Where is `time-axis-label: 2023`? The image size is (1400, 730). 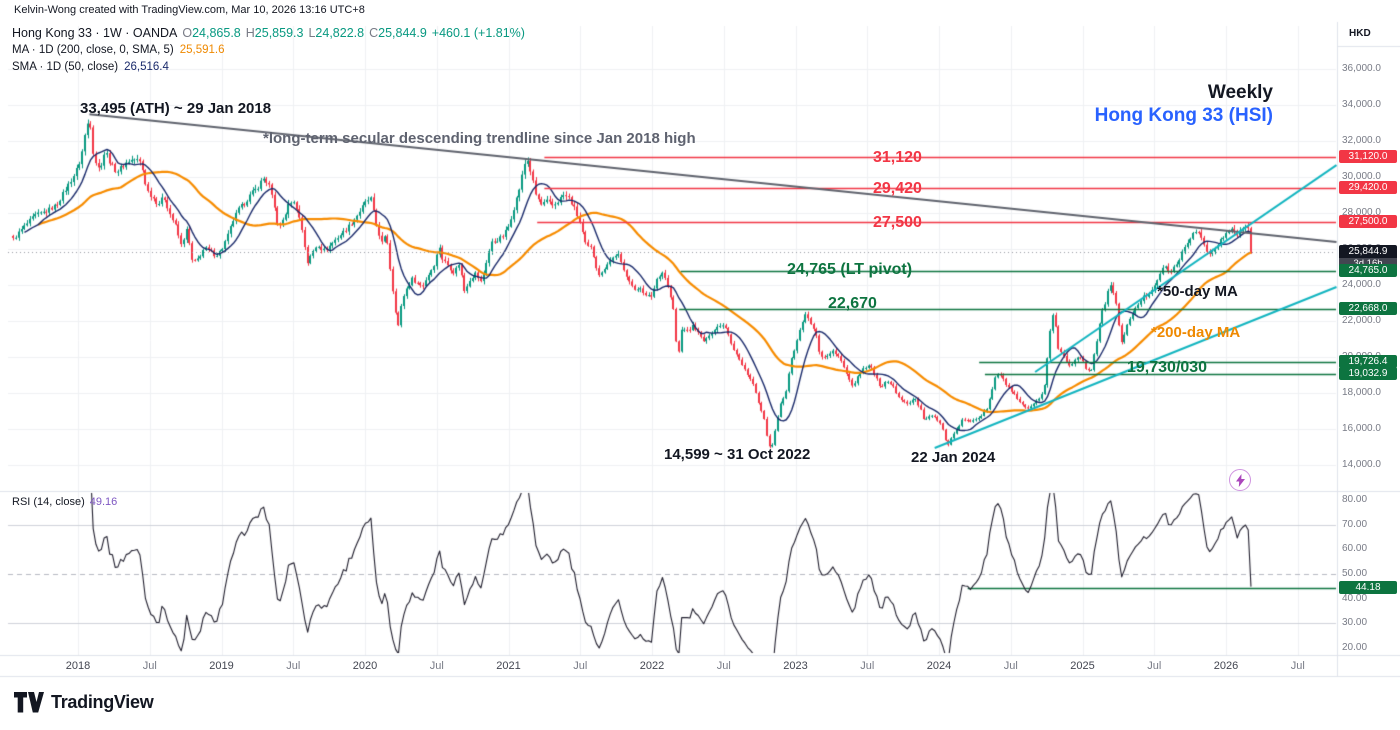 time-axis-label: 2023 is located at coordinates (795, 666).